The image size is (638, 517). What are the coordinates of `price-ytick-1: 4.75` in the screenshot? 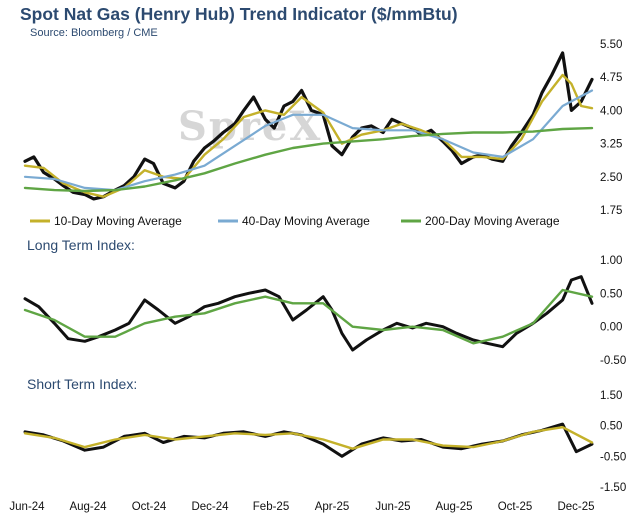 It's located at (611, 78).